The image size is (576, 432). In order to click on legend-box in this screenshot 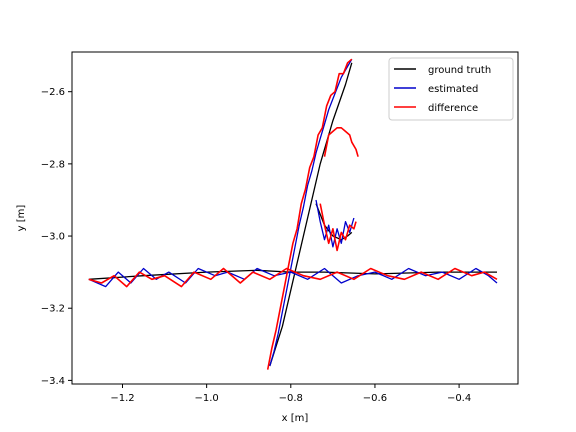, I will do `click(451, 89)`.